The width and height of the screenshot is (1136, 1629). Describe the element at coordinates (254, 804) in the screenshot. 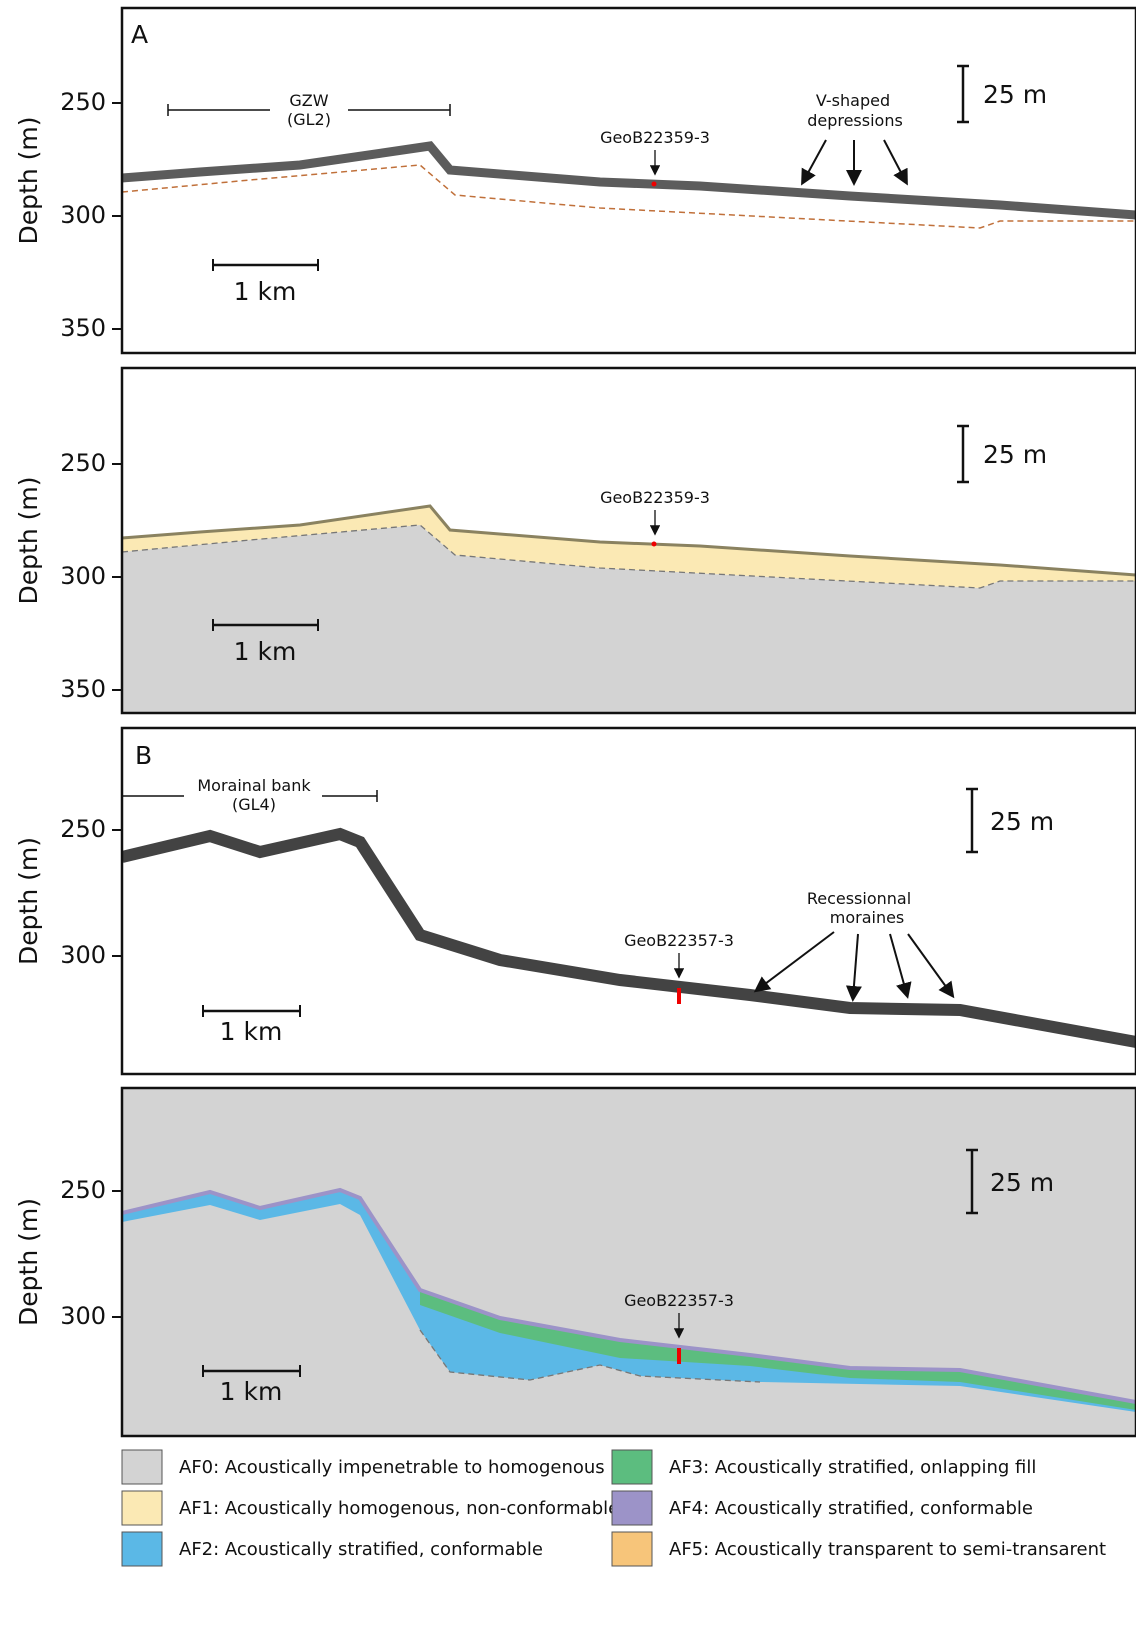

I see `annotation: (GL4)` at that location.